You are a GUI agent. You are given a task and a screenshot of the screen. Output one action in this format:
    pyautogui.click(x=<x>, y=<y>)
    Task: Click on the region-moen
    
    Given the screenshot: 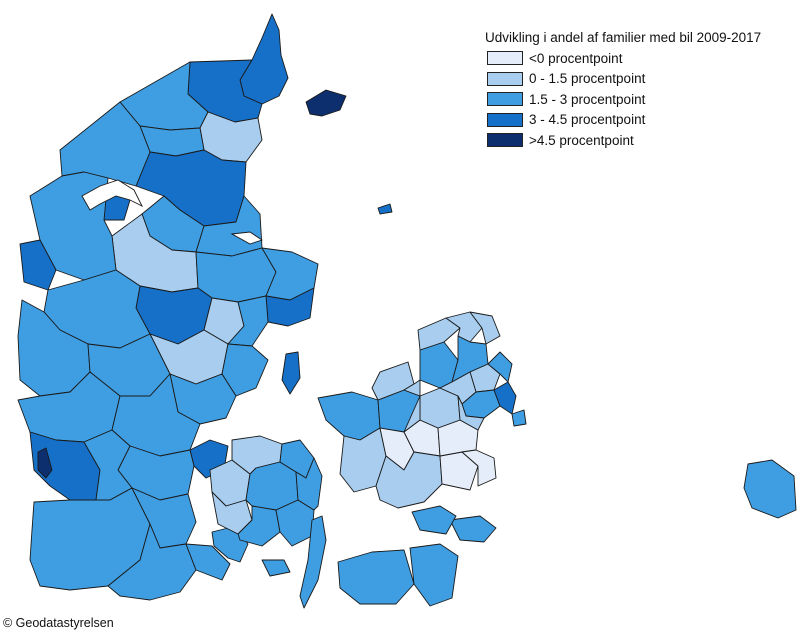 What is the action you would take?
    pyautogui.click(x=473, y=529)
    